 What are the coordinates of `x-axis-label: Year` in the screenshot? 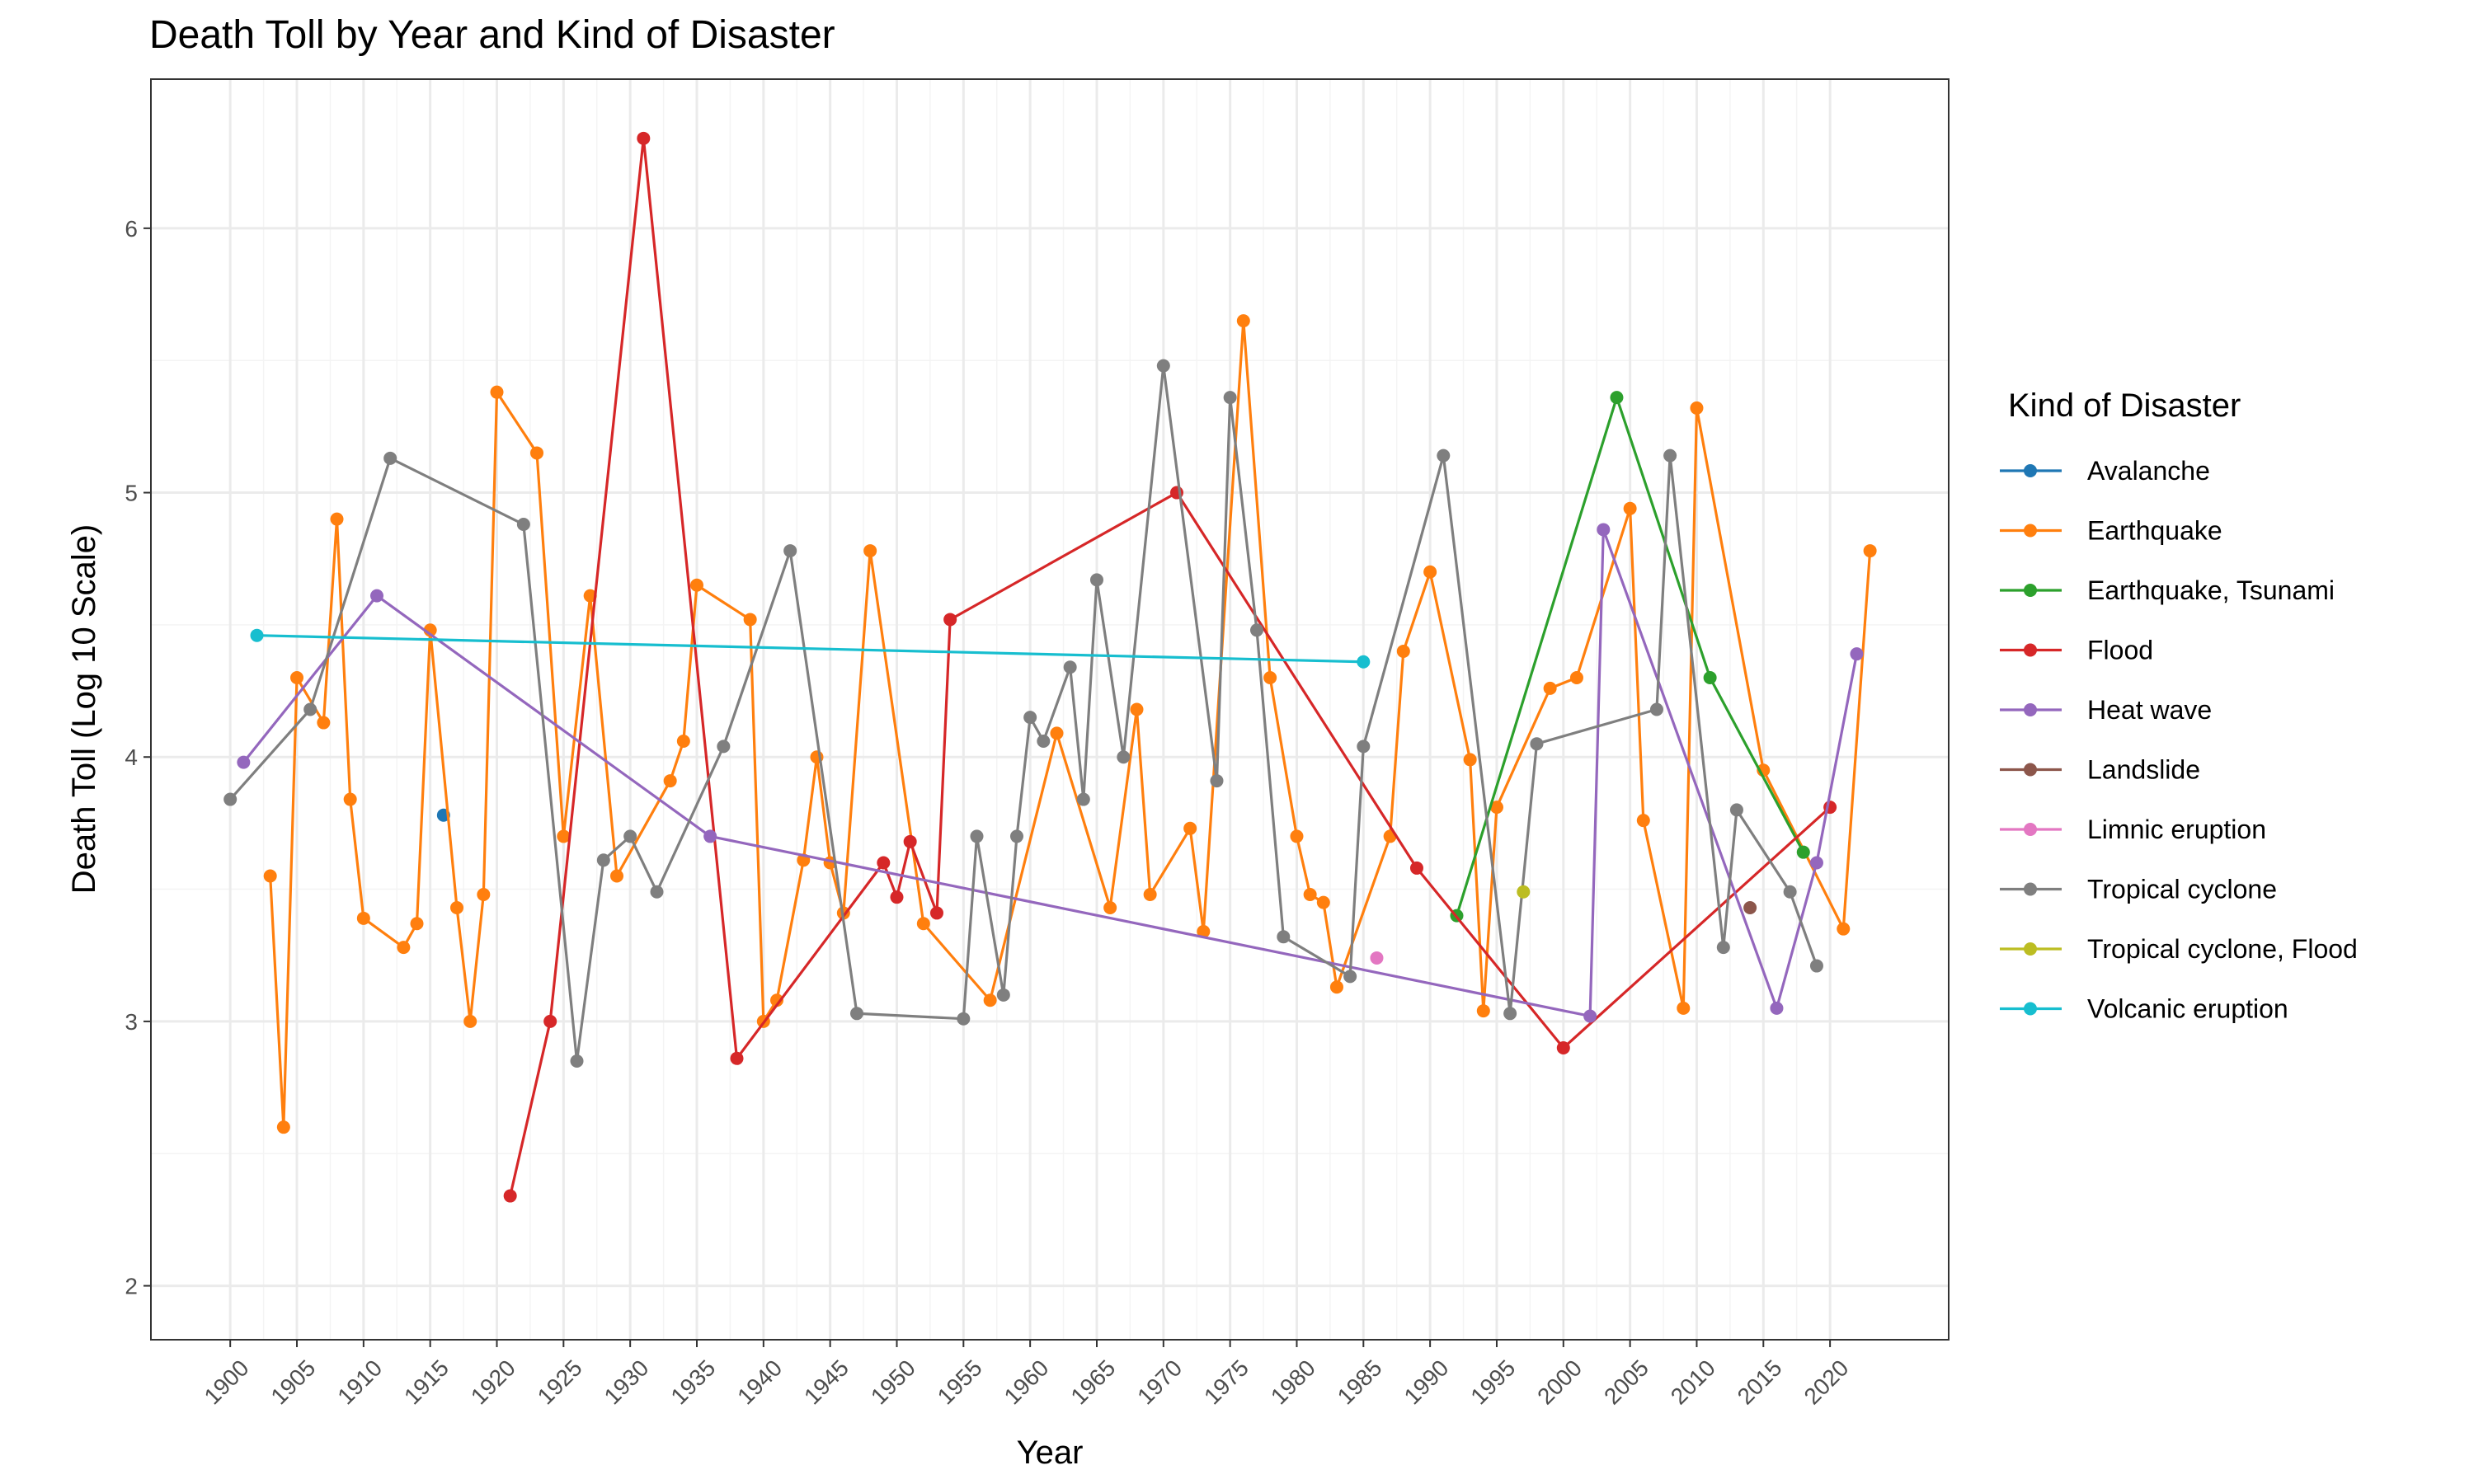 It's located at (1050, 1453).